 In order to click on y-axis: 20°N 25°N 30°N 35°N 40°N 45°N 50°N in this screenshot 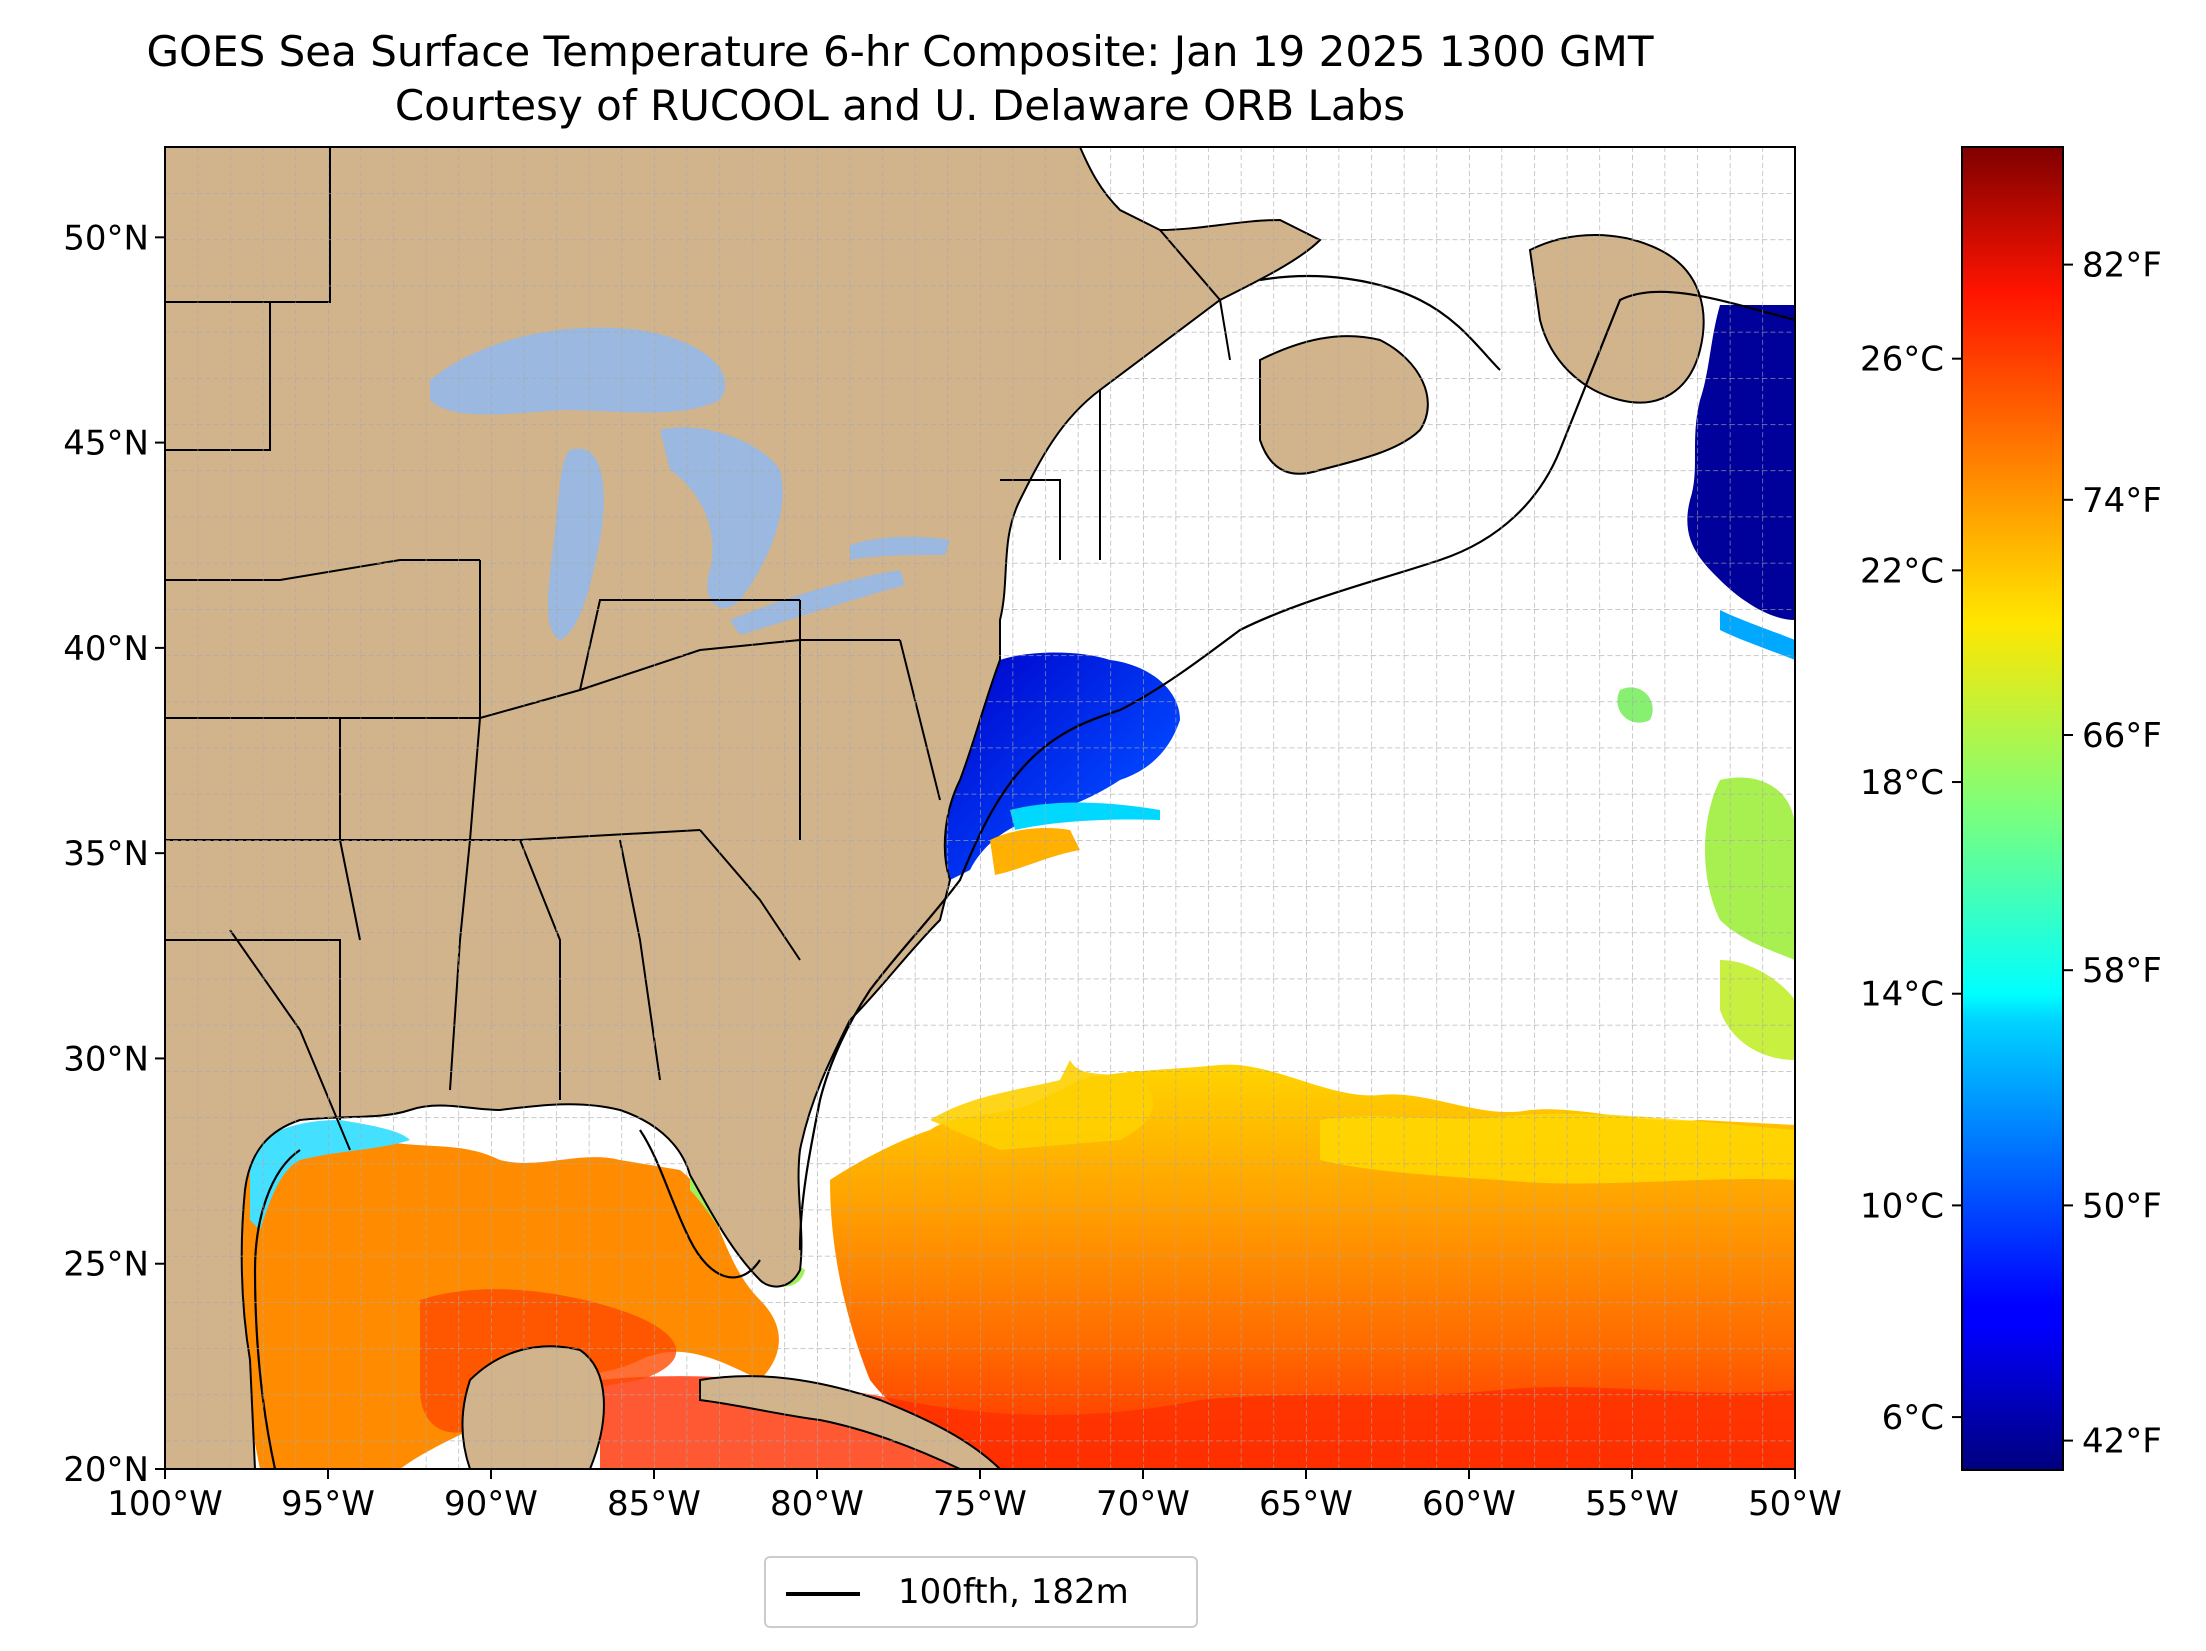, I will do `click(114, 854)`.